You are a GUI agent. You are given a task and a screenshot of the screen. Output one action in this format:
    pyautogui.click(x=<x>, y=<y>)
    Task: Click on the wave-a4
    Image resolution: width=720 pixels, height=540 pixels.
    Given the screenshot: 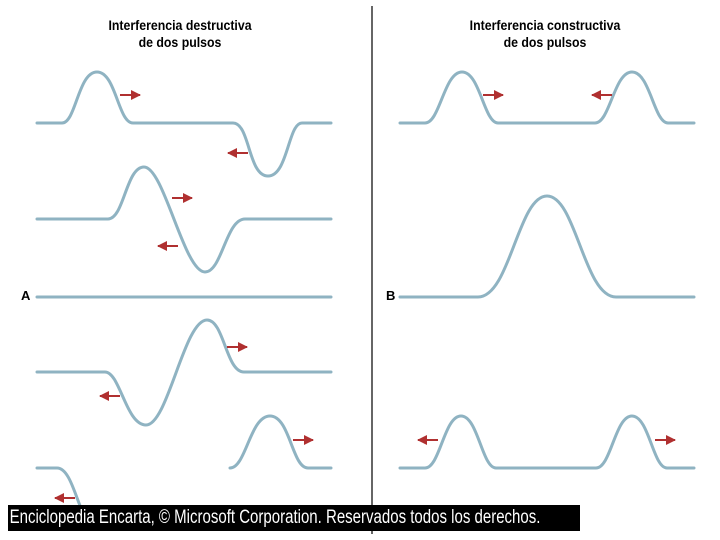 What is the action you would take?
    pyautogui.click(x=184, y=372)
    